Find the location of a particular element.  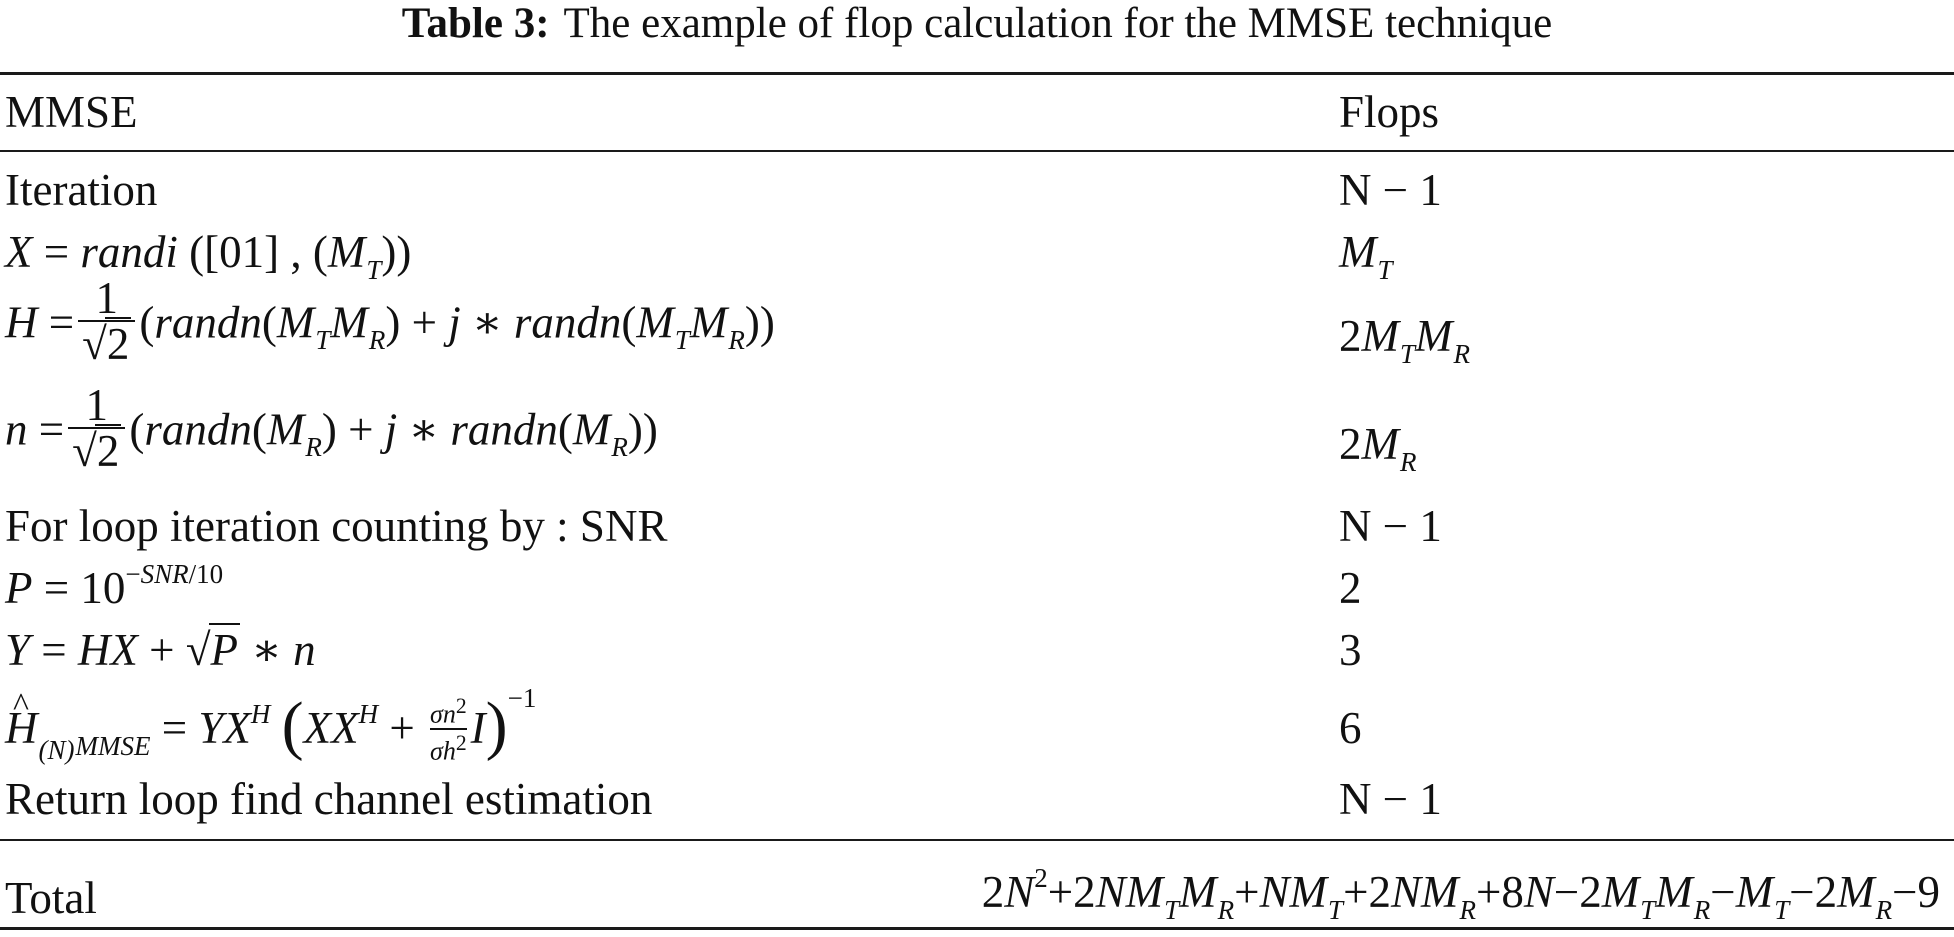

body-rule is located at coordinates (977, 840).